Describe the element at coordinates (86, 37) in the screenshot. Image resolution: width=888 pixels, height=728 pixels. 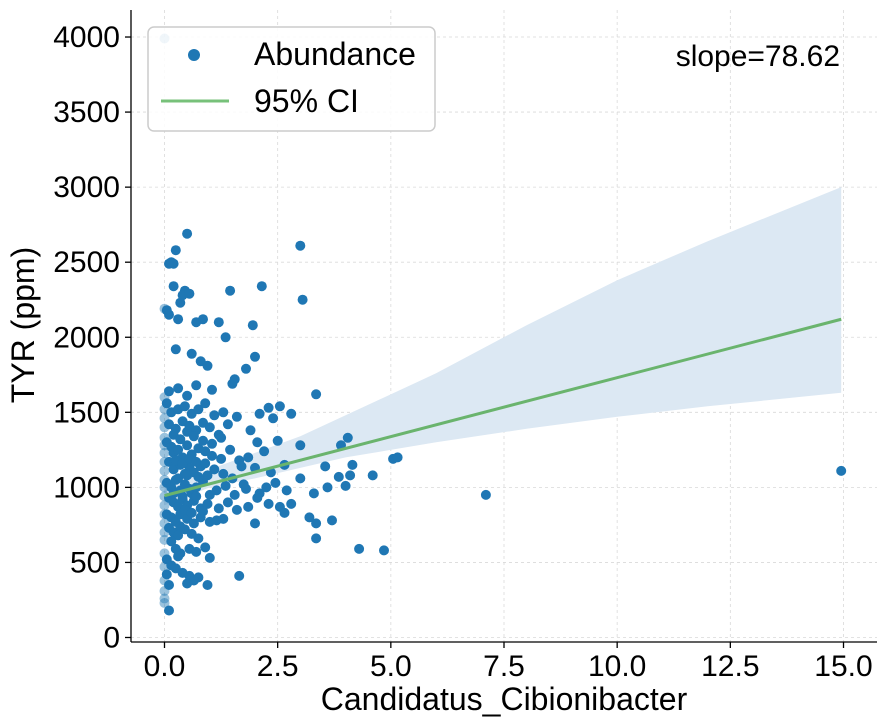
I see `y-tick-label-8: 4000` at that location.